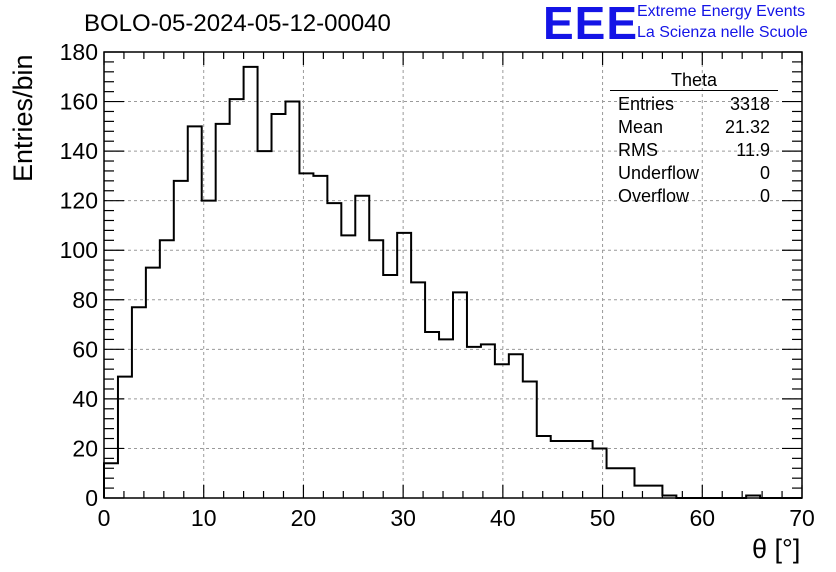 Image resolution: width=836 pixels, height=572 pixels. I want to click on stats-row-underflow: Underflow 0, so click(694, 173).